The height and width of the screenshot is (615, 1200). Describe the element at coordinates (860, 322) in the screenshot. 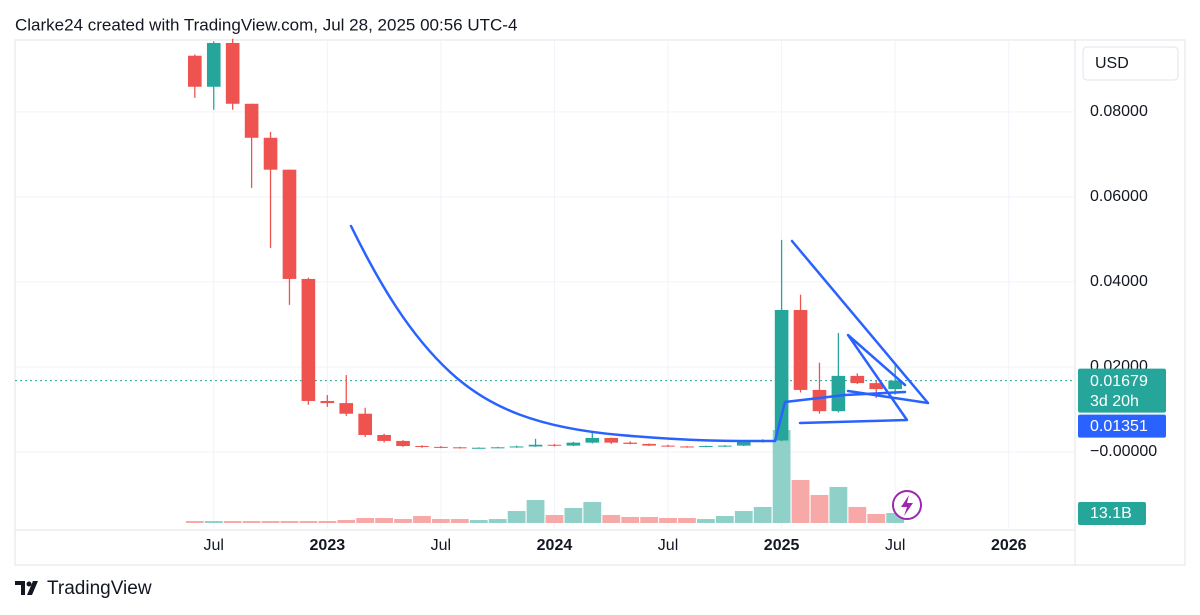

I see `wedge-upper` at that location.